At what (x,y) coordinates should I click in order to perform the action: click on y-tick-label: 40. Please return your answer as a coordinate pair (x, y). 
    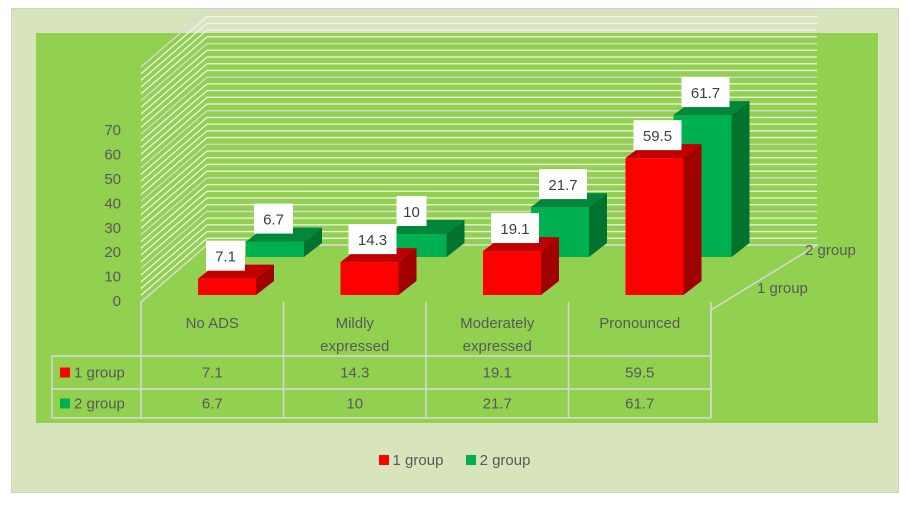
    Looking at the image, I should click on (112, 203).